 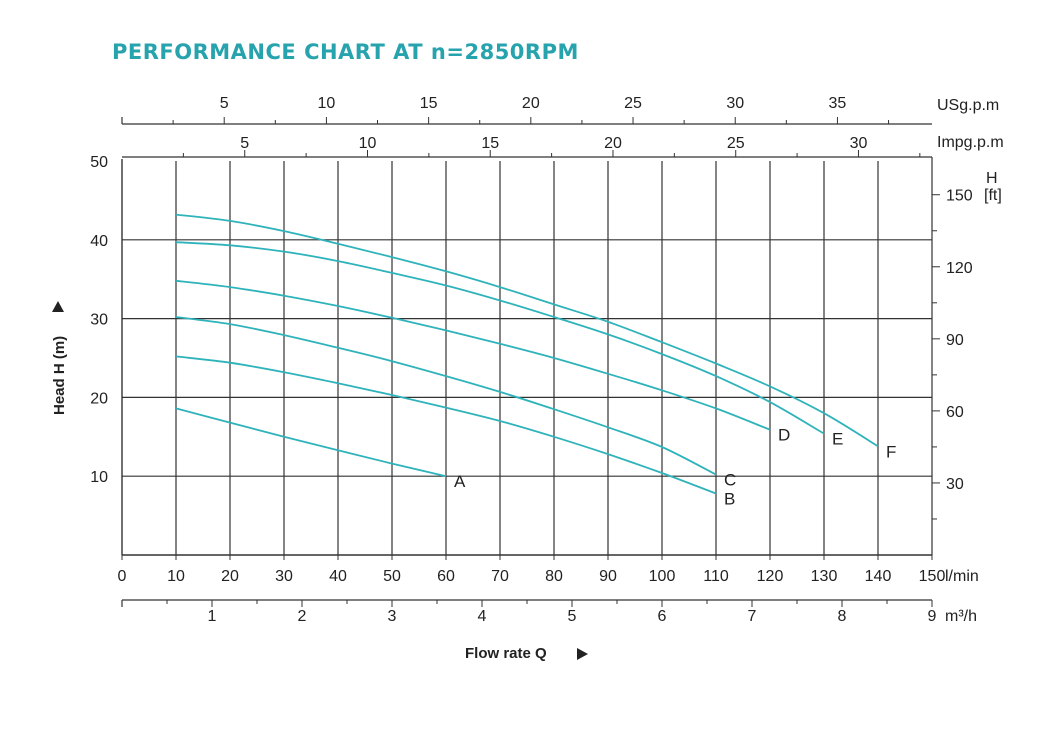 What do you see at coordinates (244, 143) in the screenshot?
I see `impgpm-tick-label-5: 5` at bounding box center [244, 143].